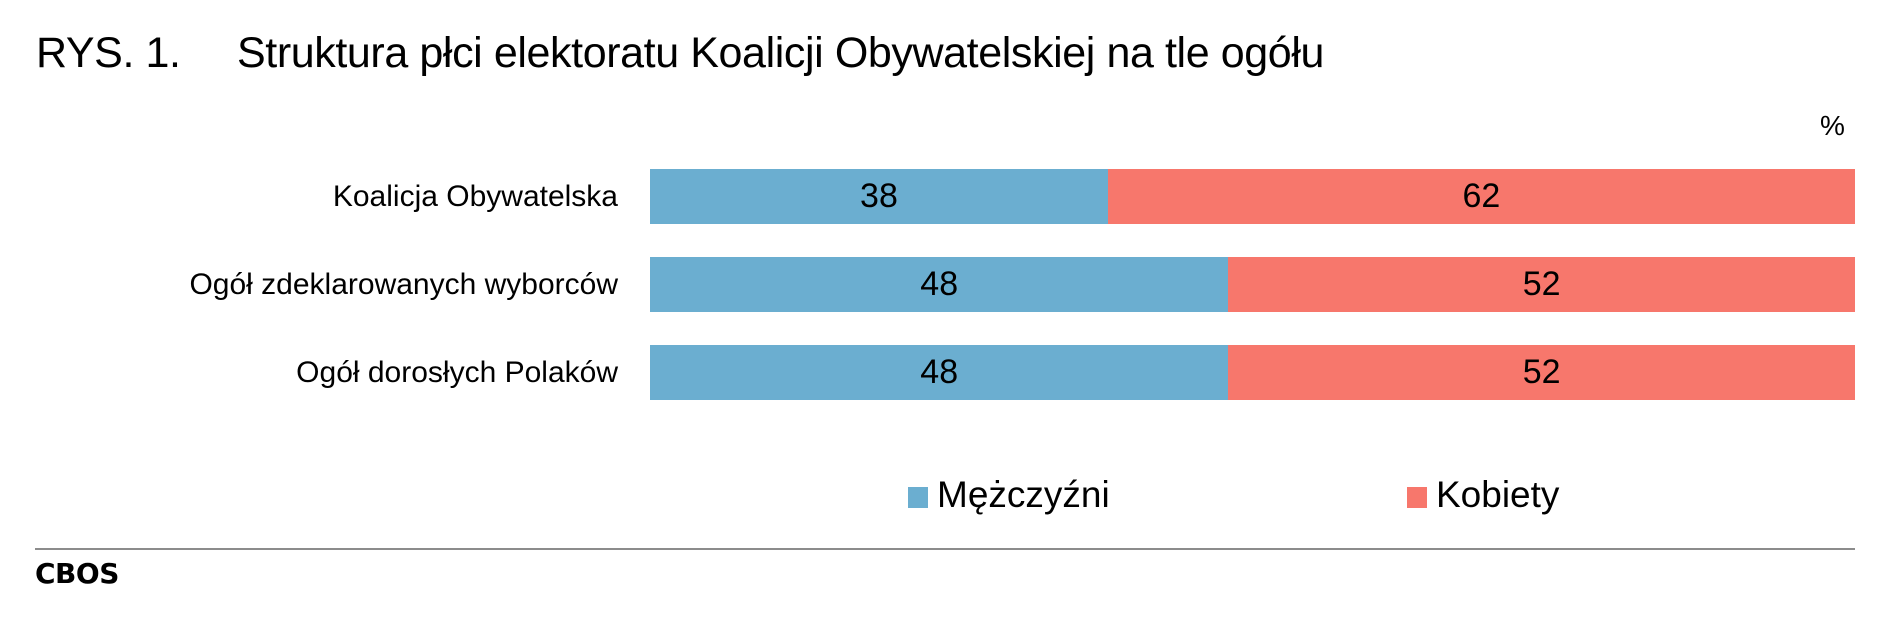  Describe the element at coordinates (879, 196) in the screenshot. I see `bar-segment-men: 38` at that location.